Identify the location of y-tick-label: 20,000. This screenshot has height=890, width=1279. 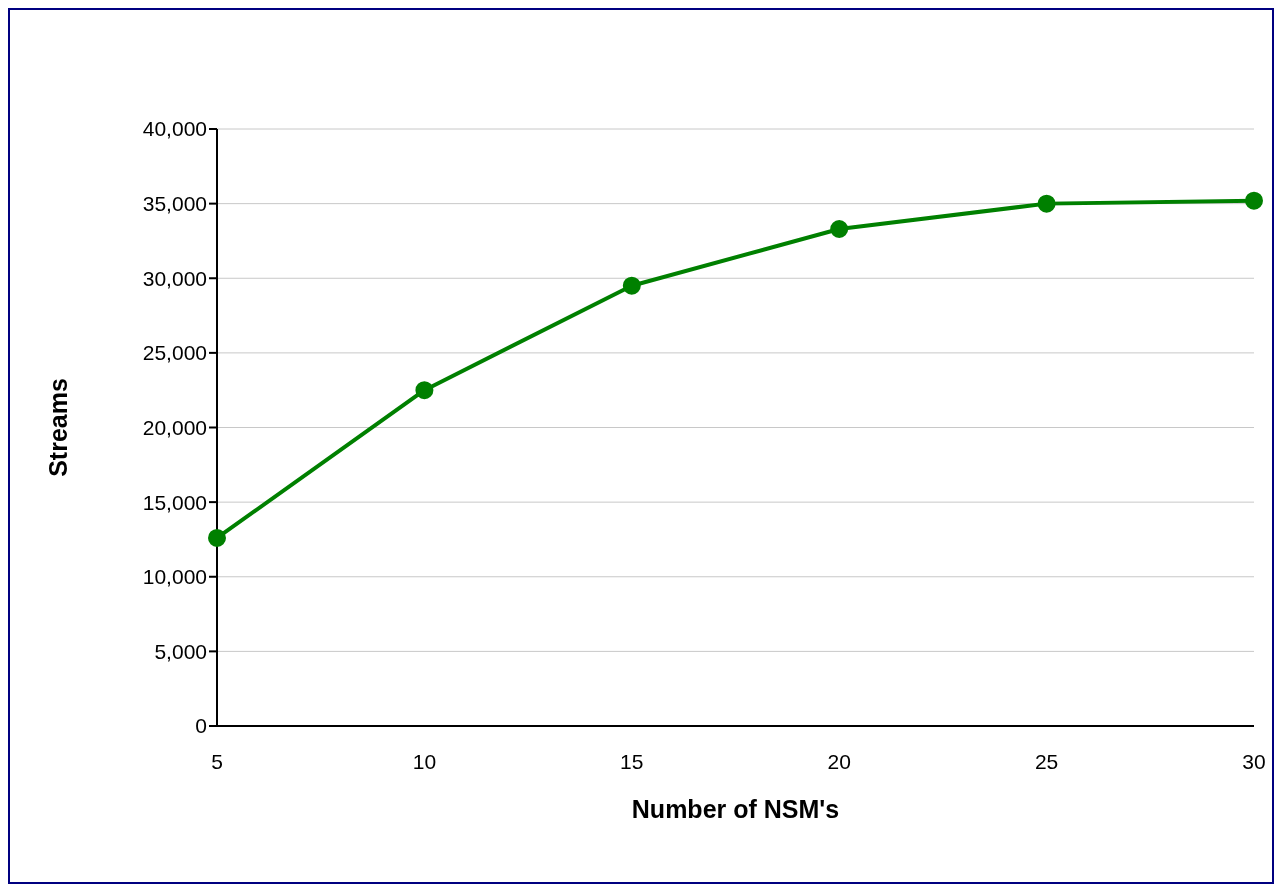
(174, 427).